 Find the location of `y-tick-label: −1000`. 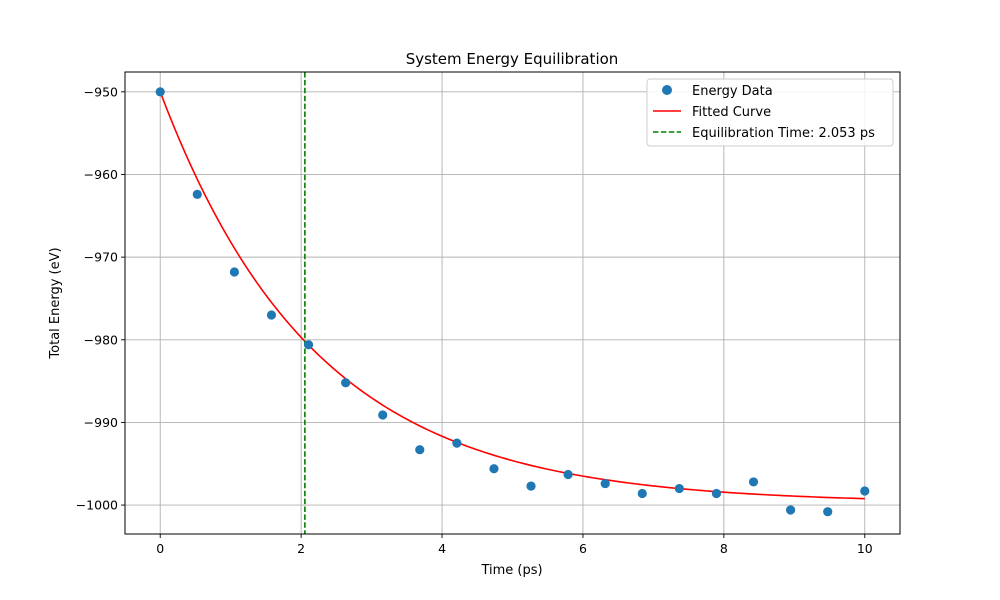

y-tick-label: −1000 is located at coordinates (97, 505).